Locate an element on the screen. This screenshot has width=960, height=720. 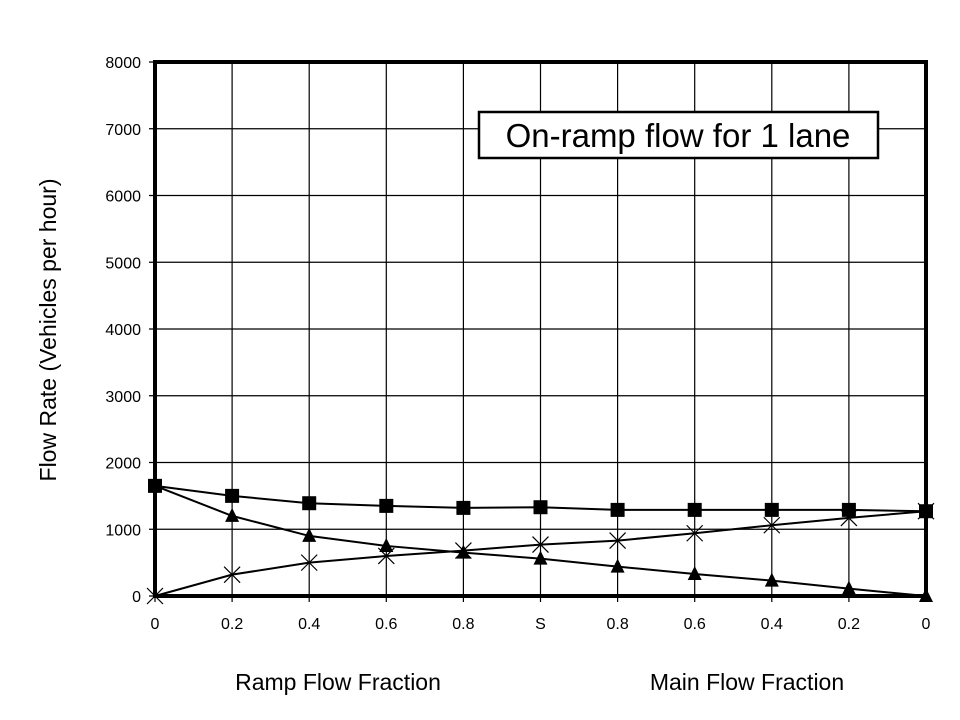
x-tick-label: S is located at coordinates (540, 624).